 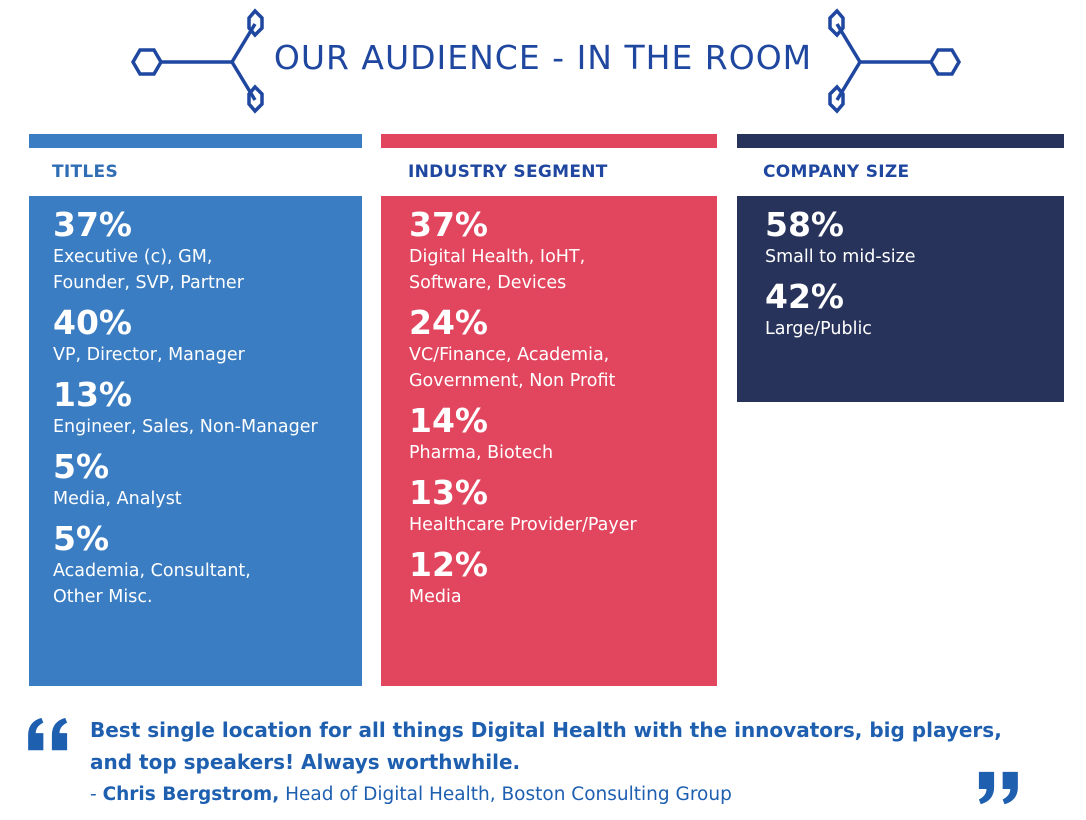 What do you see at coordinates (560, 434) in the screenshot?
I see `stat-entry: 14% Pharma, Biotech` at bounding box center [560, 434].